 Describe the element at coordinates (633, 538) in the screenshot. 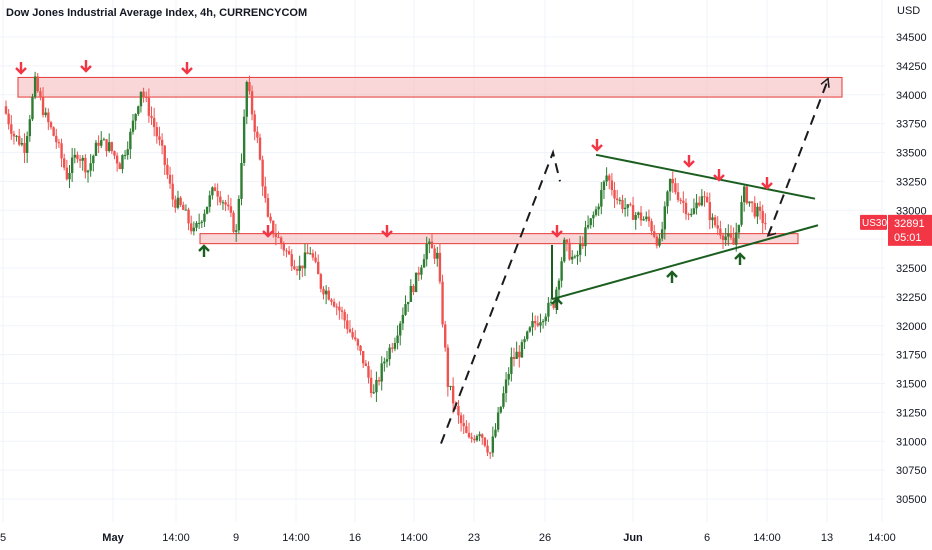

I see `x-tick-label: Jun` at that location.